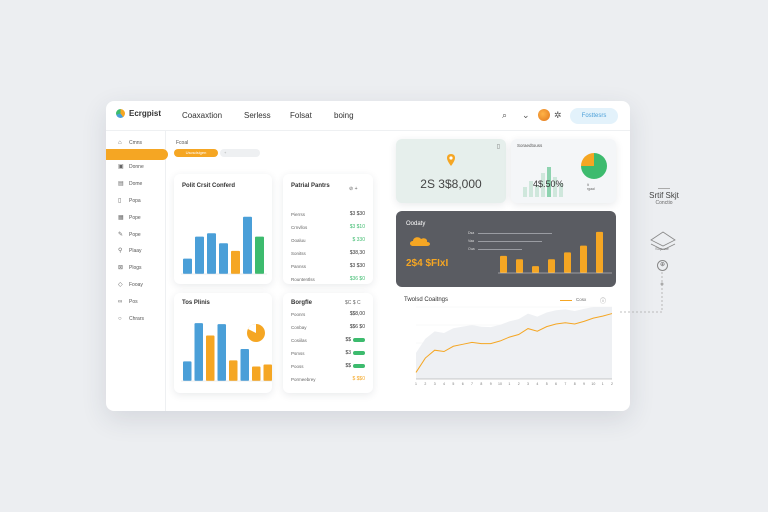 The image size is (768, 512). Describe the element at coordinates (353, 189) in the screenshot. I see `table-actions-icon: ⊘ +` at that location.